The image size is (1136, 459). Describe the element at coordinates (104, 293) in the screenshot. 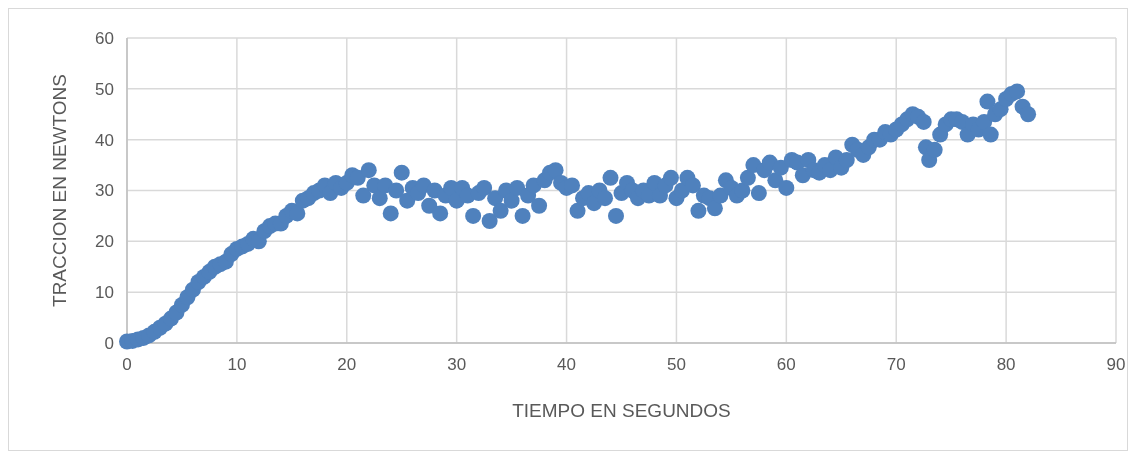

I see `y-tick-label: 10` at that location.